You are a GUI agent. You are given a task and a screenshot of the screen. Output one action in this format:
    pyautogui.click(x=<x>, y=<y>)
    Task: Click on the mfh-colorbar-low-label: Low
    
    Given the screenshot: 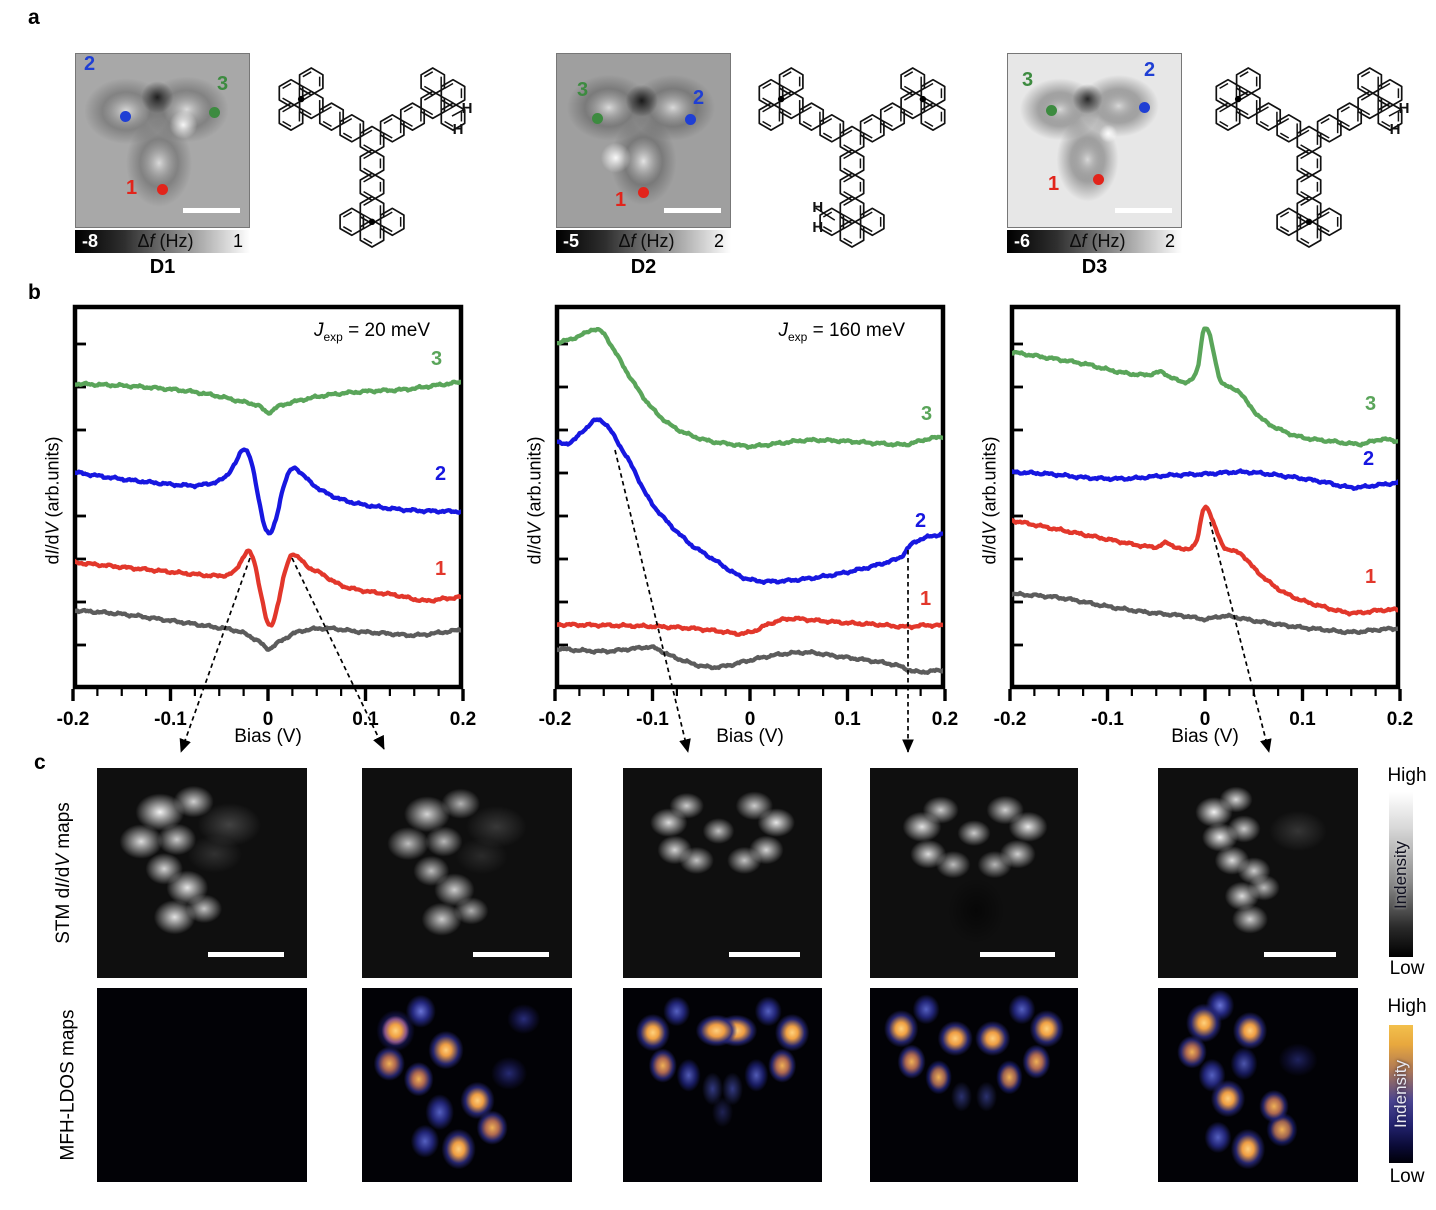 What is the action you would take?
    pyautogui.click(x=1407, y=1176)
    